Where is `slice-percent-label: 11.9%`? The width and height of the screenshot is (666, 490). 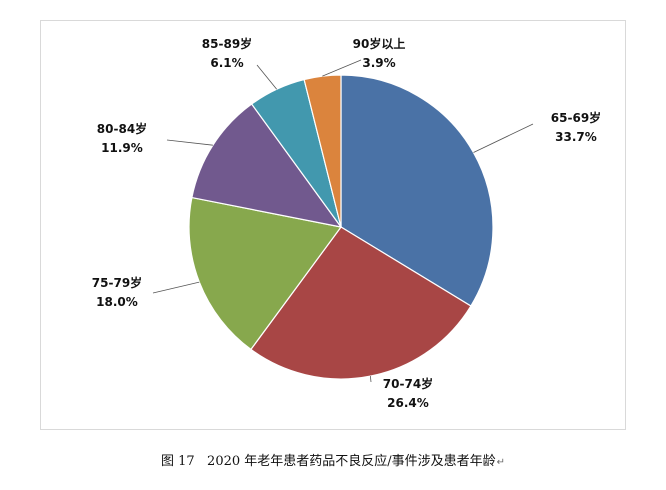 slice-percent-label: 11.9% is located at coordinates (122, 148).